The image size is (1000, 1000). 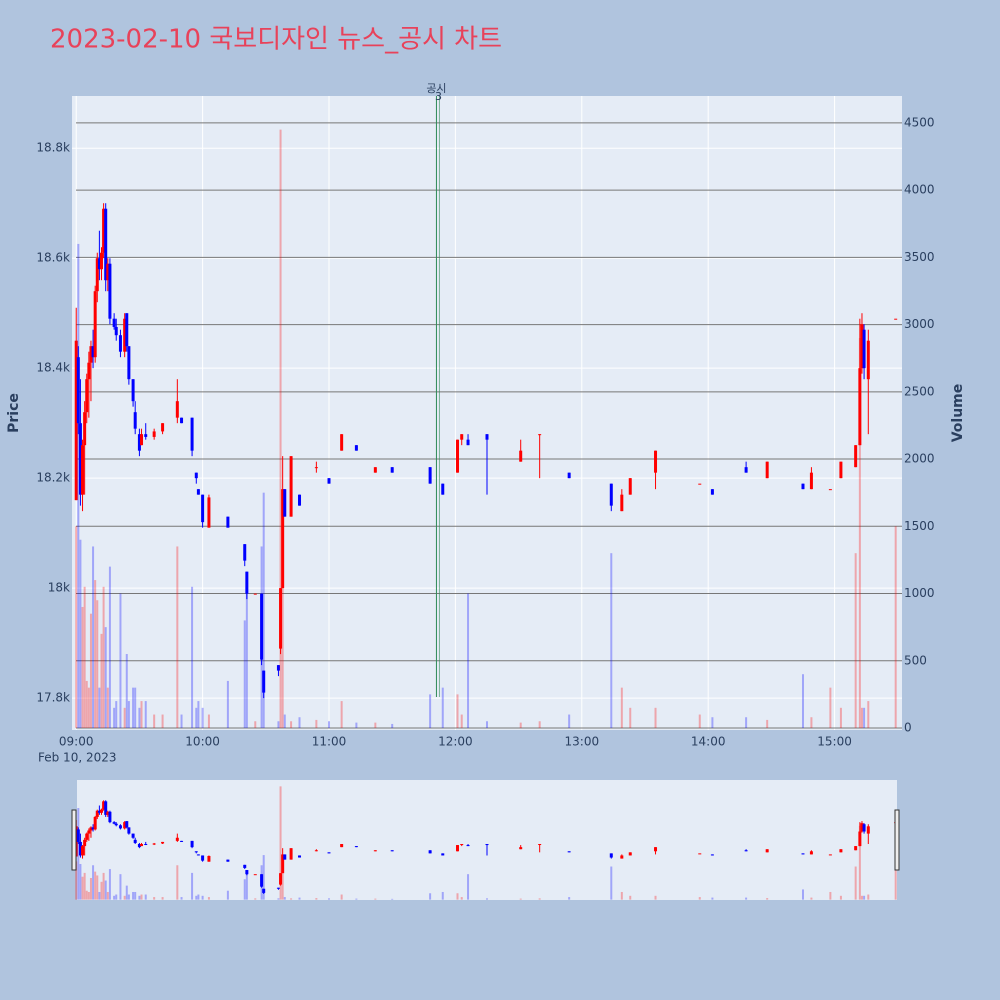 What do you see at coordinates (919, 257) in the screenshot?
I see `y2-tick-label: 3500` at bounding box center [919, 257].